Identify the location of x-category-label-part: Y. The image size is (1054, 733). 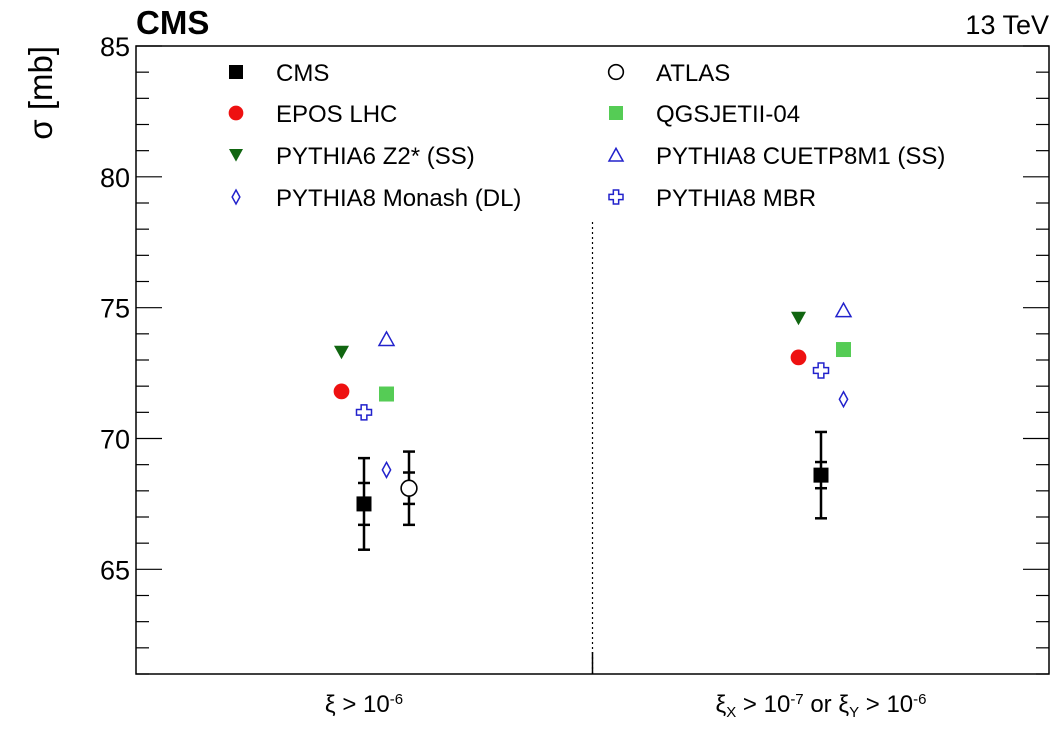
(854, 712).